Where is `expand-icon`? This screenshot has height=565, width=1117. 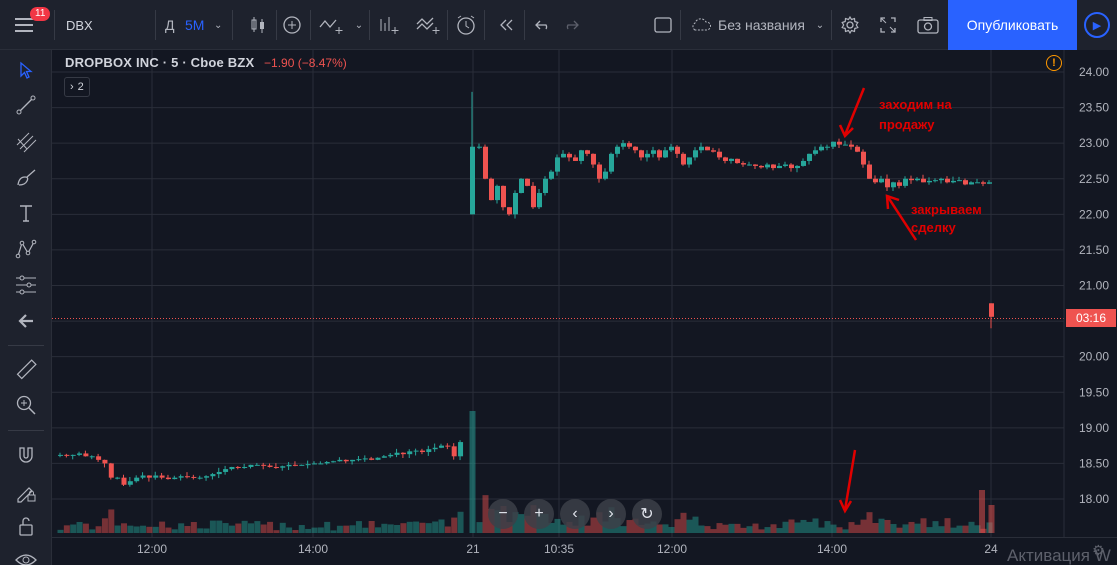
expand-icon is located at coordinates (888, 25).